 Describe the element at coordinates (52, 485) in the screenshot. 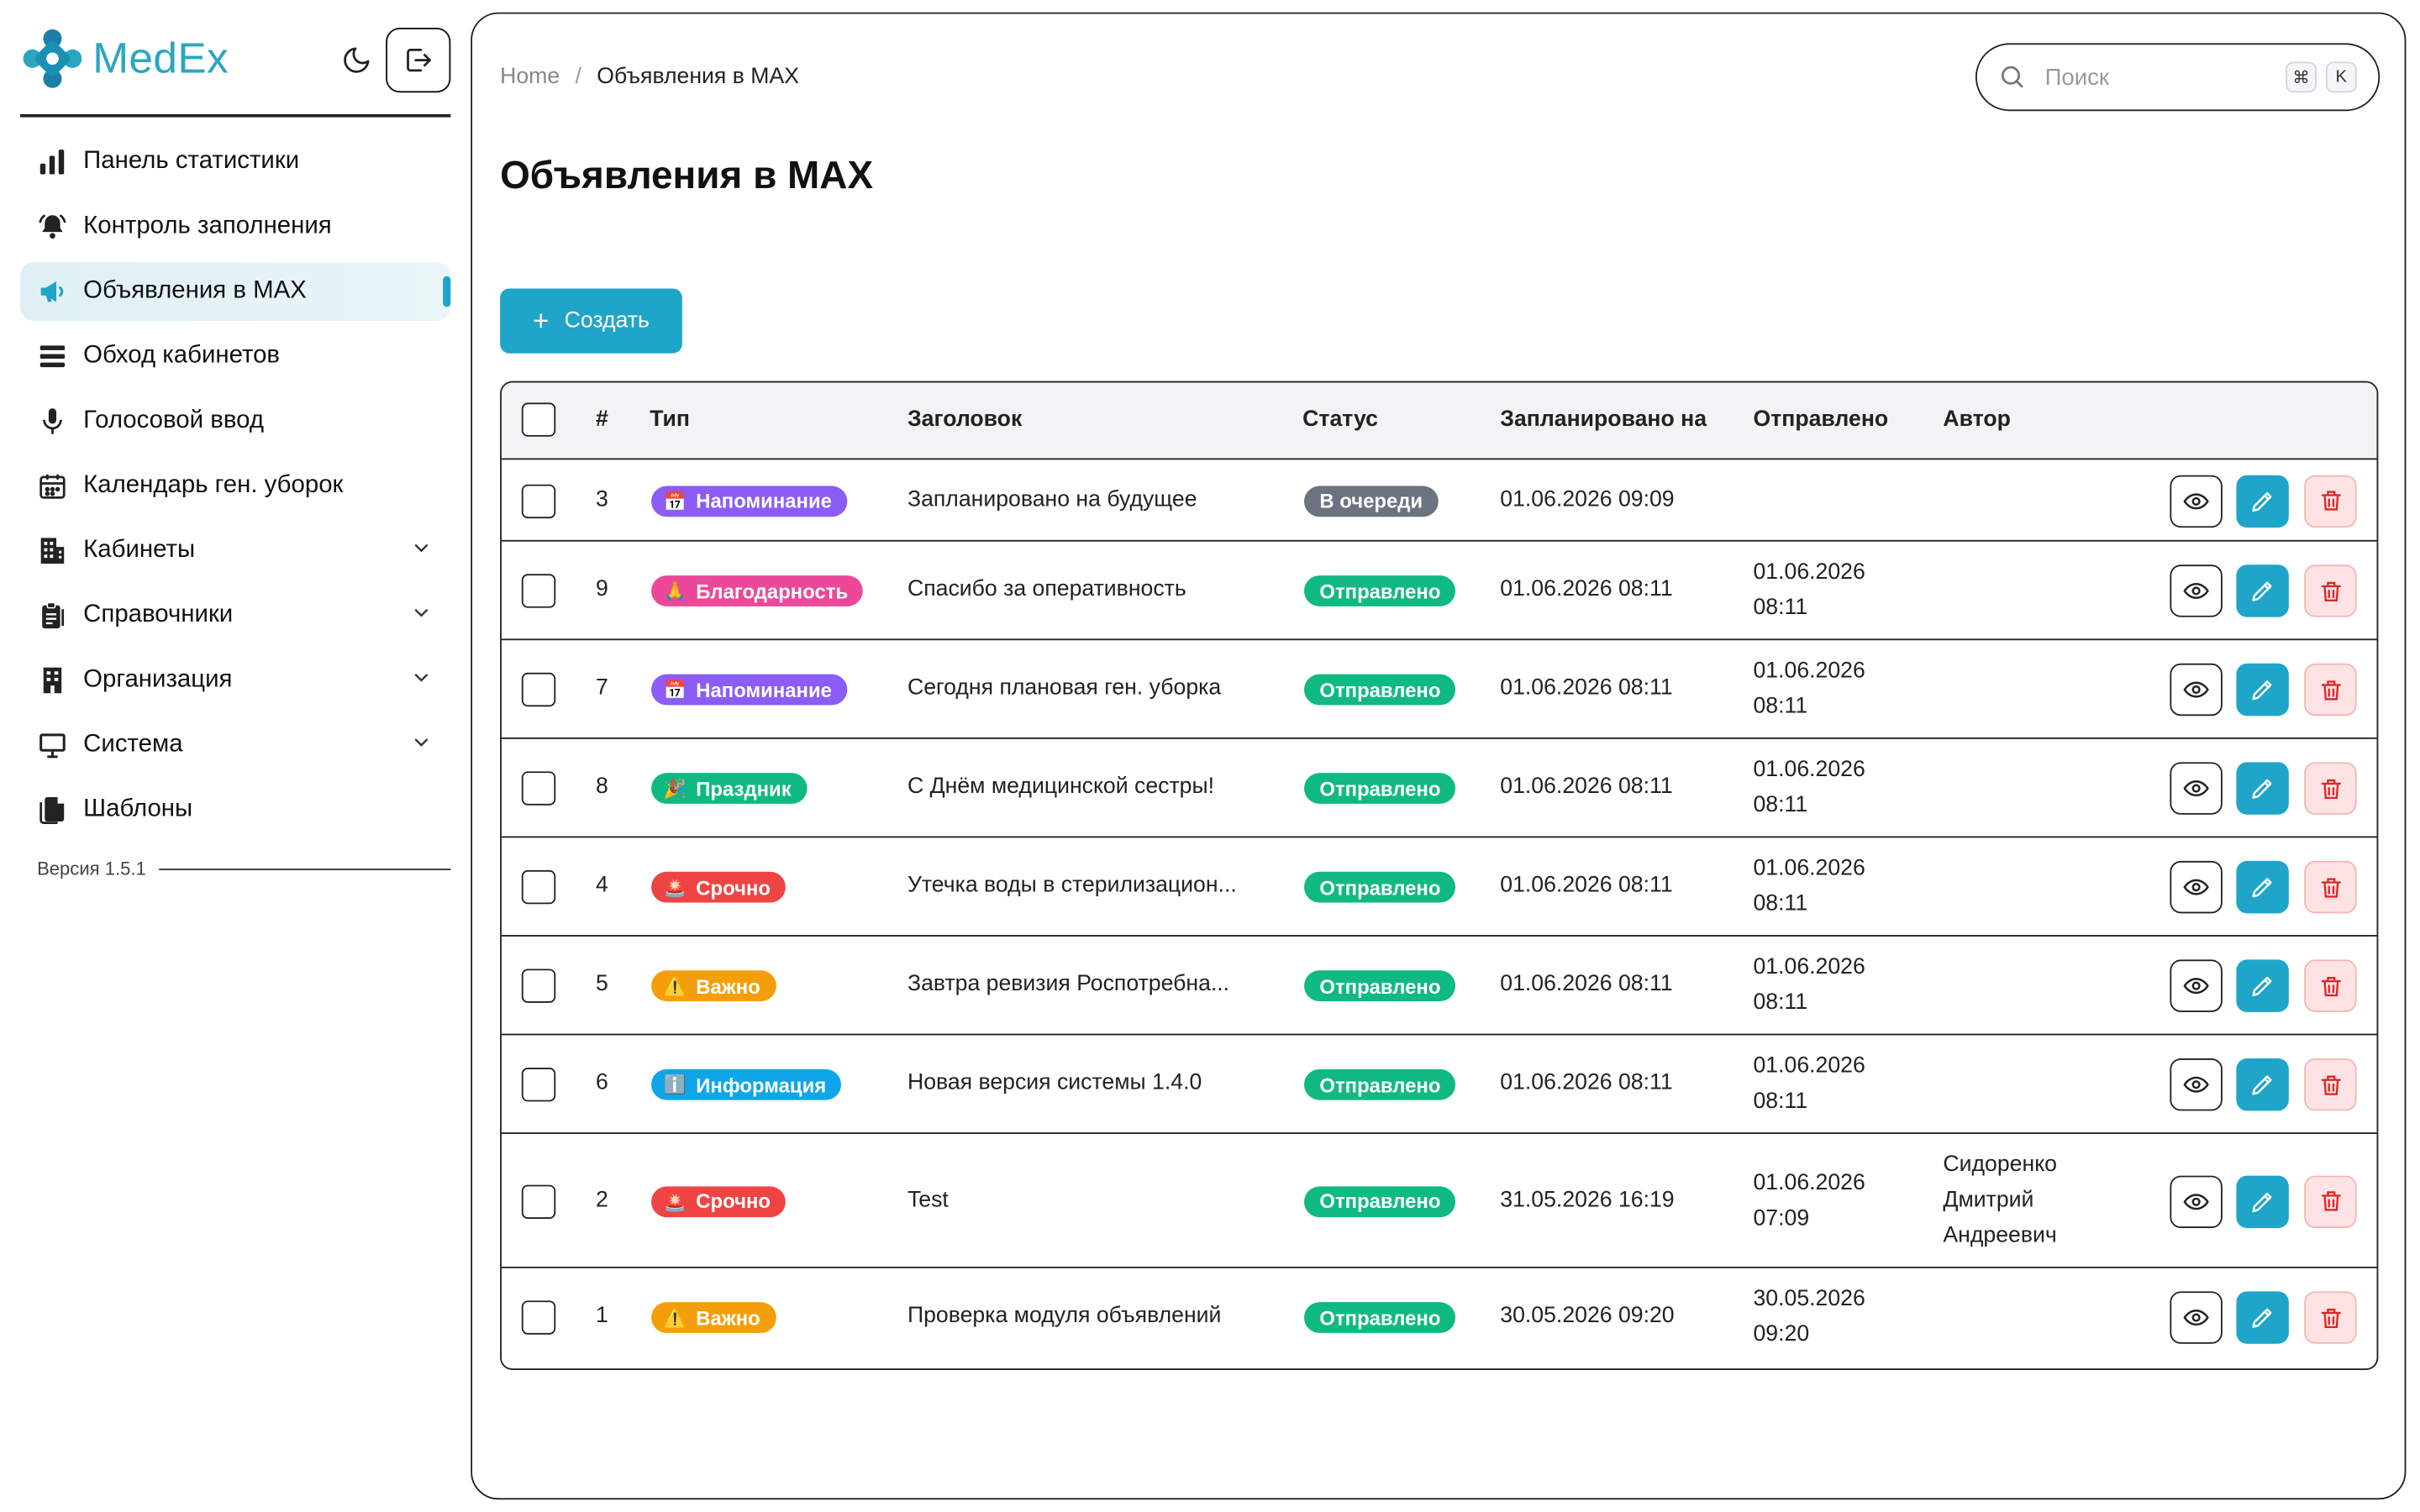

I see `calendar-icon` at that location.